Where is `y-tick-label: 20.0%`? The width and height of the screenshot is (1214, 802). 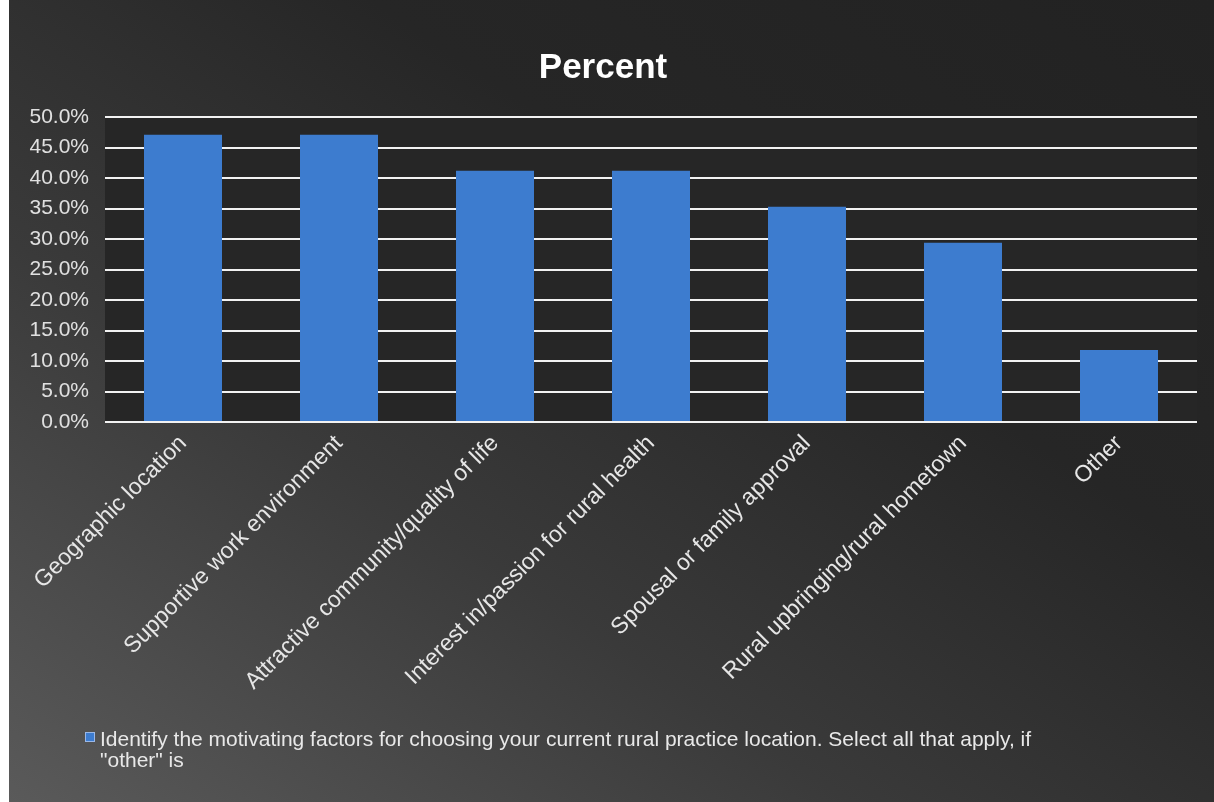
y-tick-label: 20.0% is located at coordinates (59, 298).